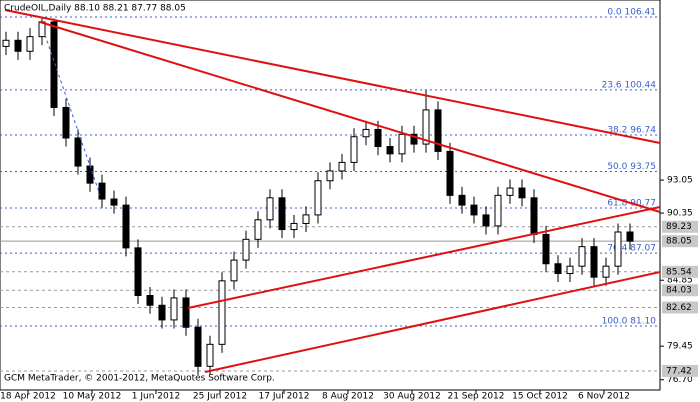  I want to click on fib-label: 100.0 81.10, so click(629, 322).